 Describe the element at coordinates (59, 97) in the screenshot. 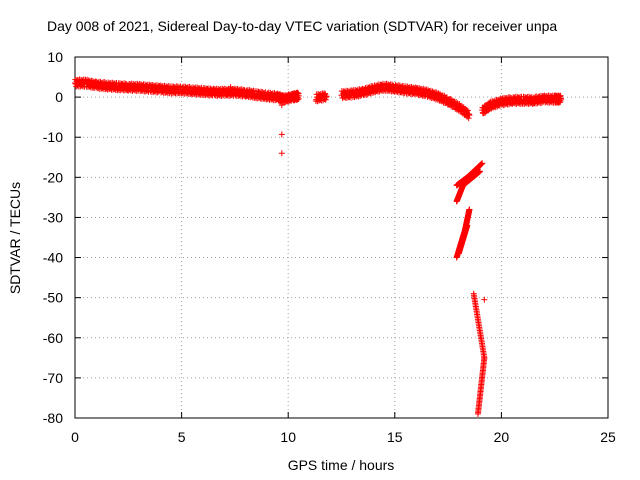

I see `y-tick-label: 0` at that location.